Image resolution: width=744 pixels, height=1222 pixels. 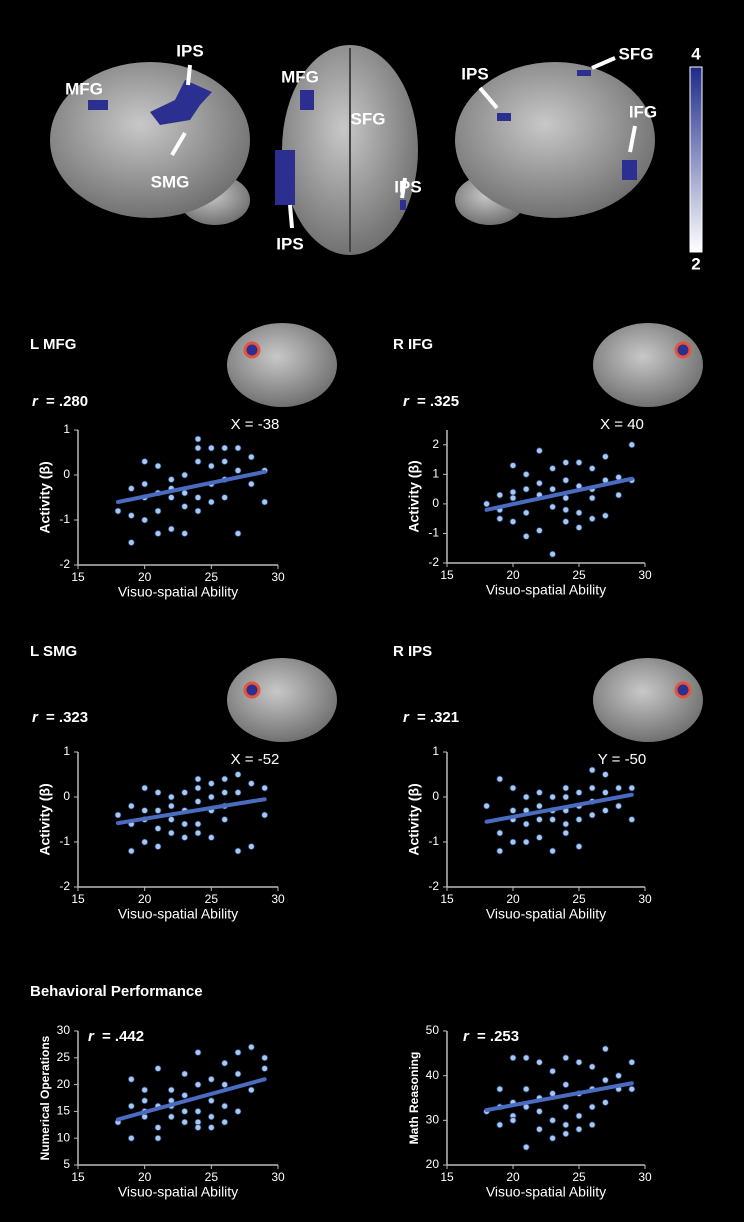 I want to click on slice-label: X = -52, so click(x=255, y=759).